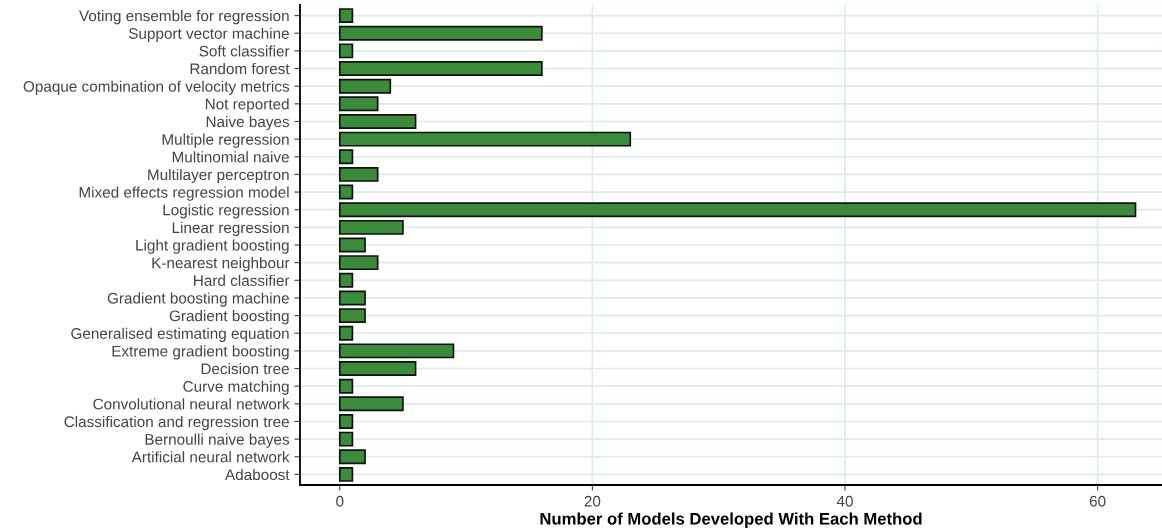 The height and width of the screenshot is (532, 1162). Describe the element at coordinates (844, 501) in the screenshot. I see `x-tick-label: 40` at that location.